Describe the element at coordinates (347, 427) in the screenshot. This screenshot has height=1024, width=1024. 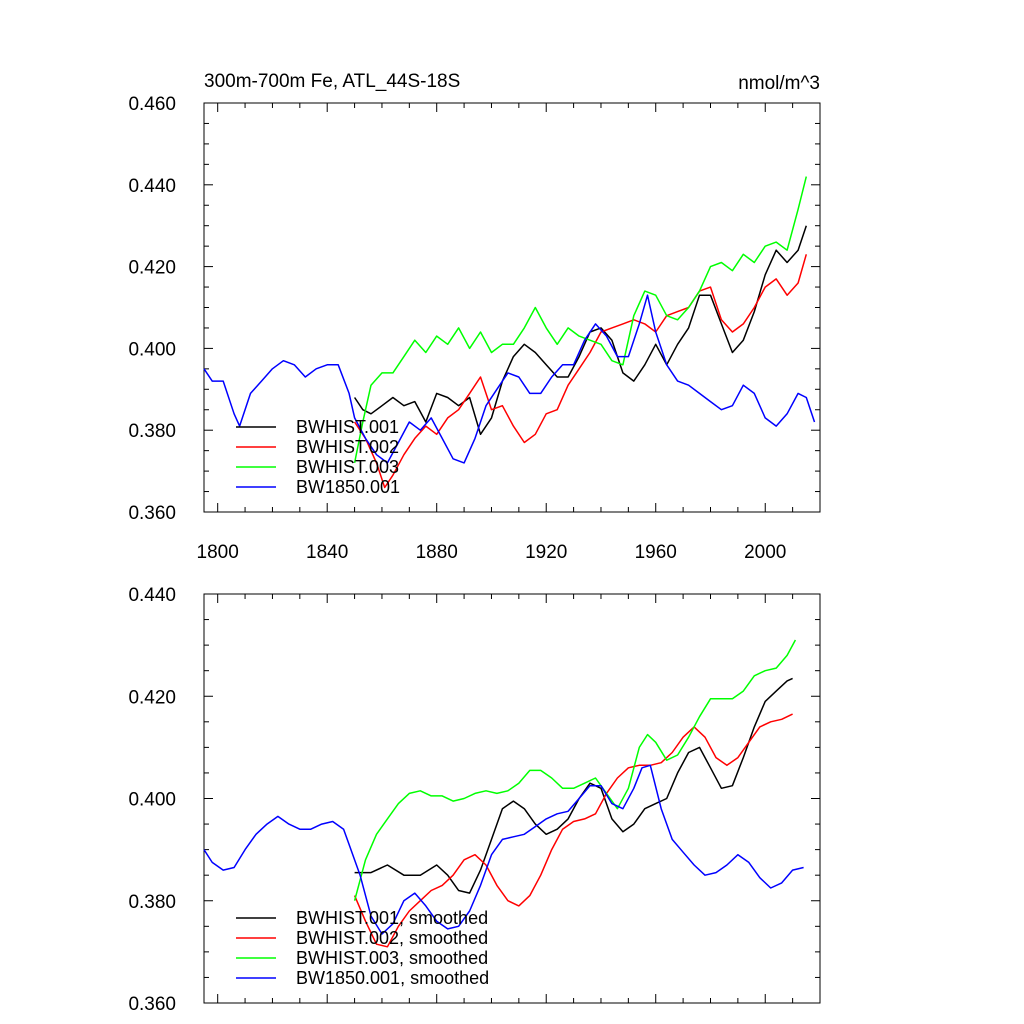
I see `legend-label: BWHIST.001` at that location.